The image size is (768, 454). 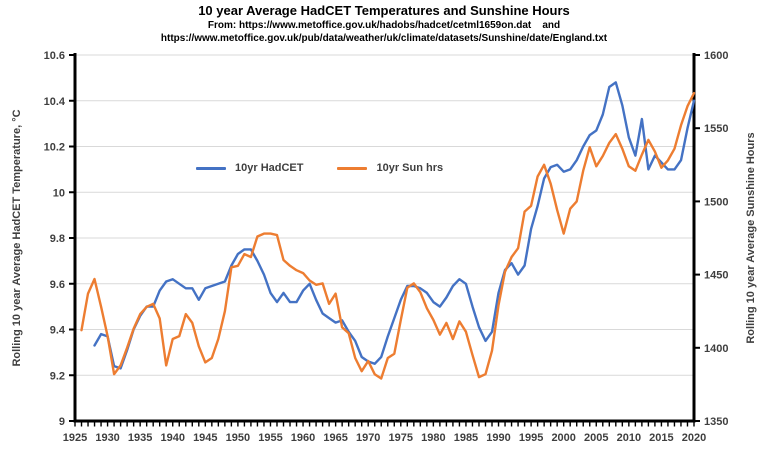 What do you see at coordinates (140, 438) in the screenshot?
I see `x-axis-tick-label: 1935` at bounding box center [140, 438].